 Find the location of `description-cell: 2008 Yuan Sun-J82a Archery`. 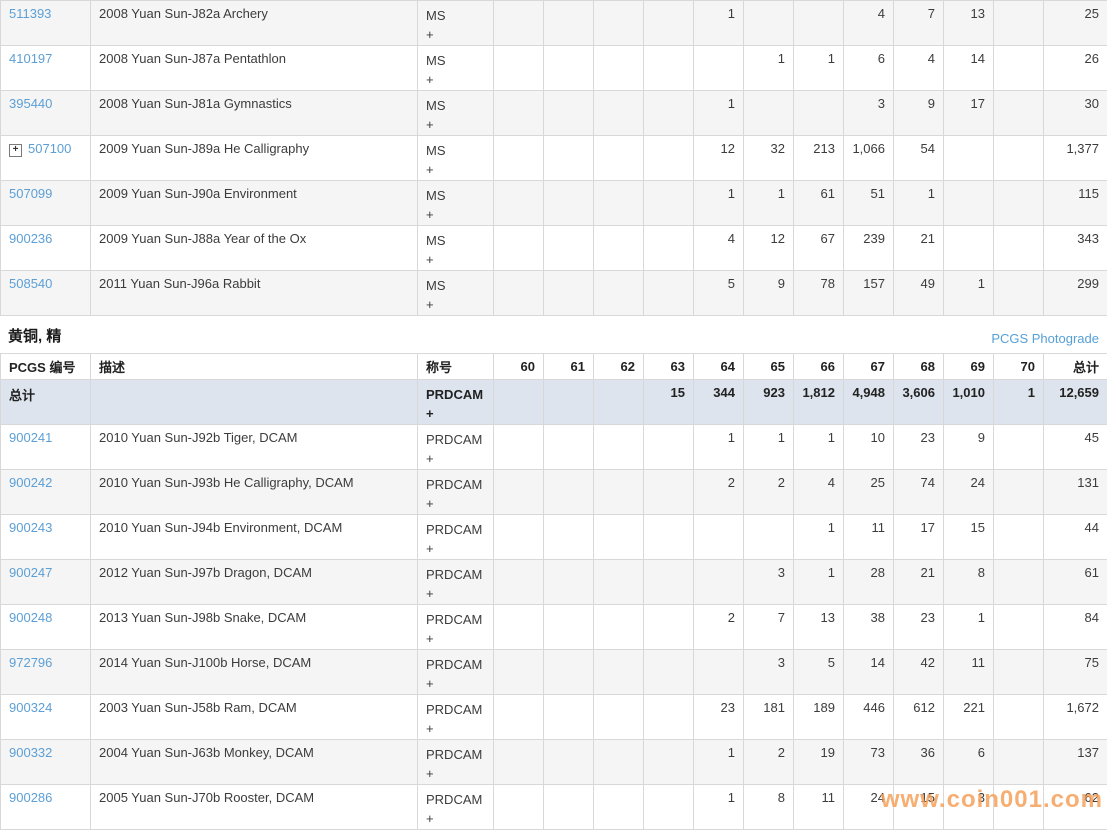

description-cell: 2008 Yuan Sun-J82a Archery is located at coordinates (254, 23).